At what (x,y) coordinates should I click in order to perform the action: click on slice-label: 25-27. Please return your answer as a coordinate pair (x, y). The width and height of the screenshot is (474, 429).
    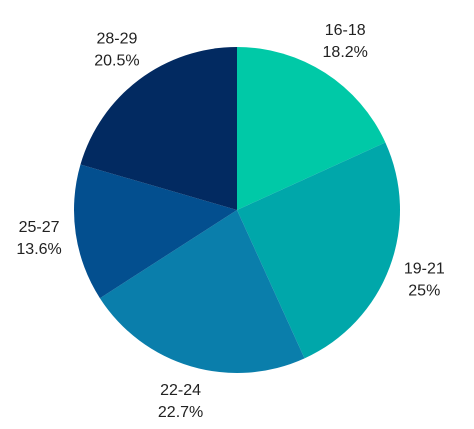
    Looking at the image, I should click on (39, 227).